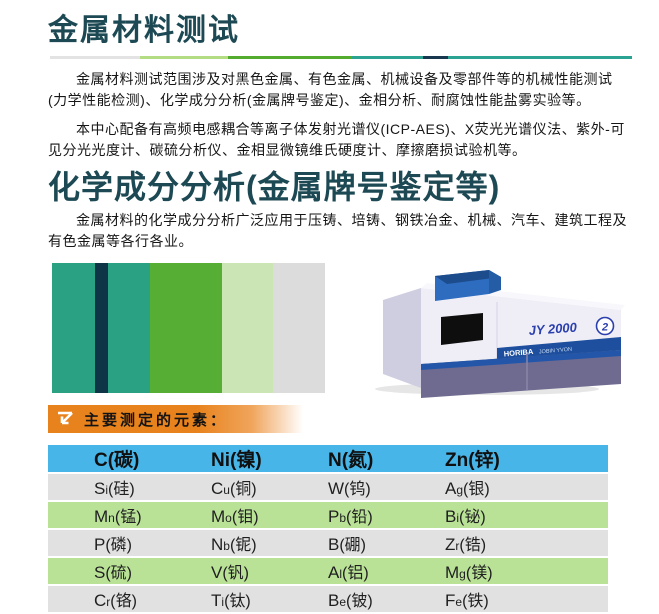  I want to click on element-chinese-name: (铬), so click(123, 602).